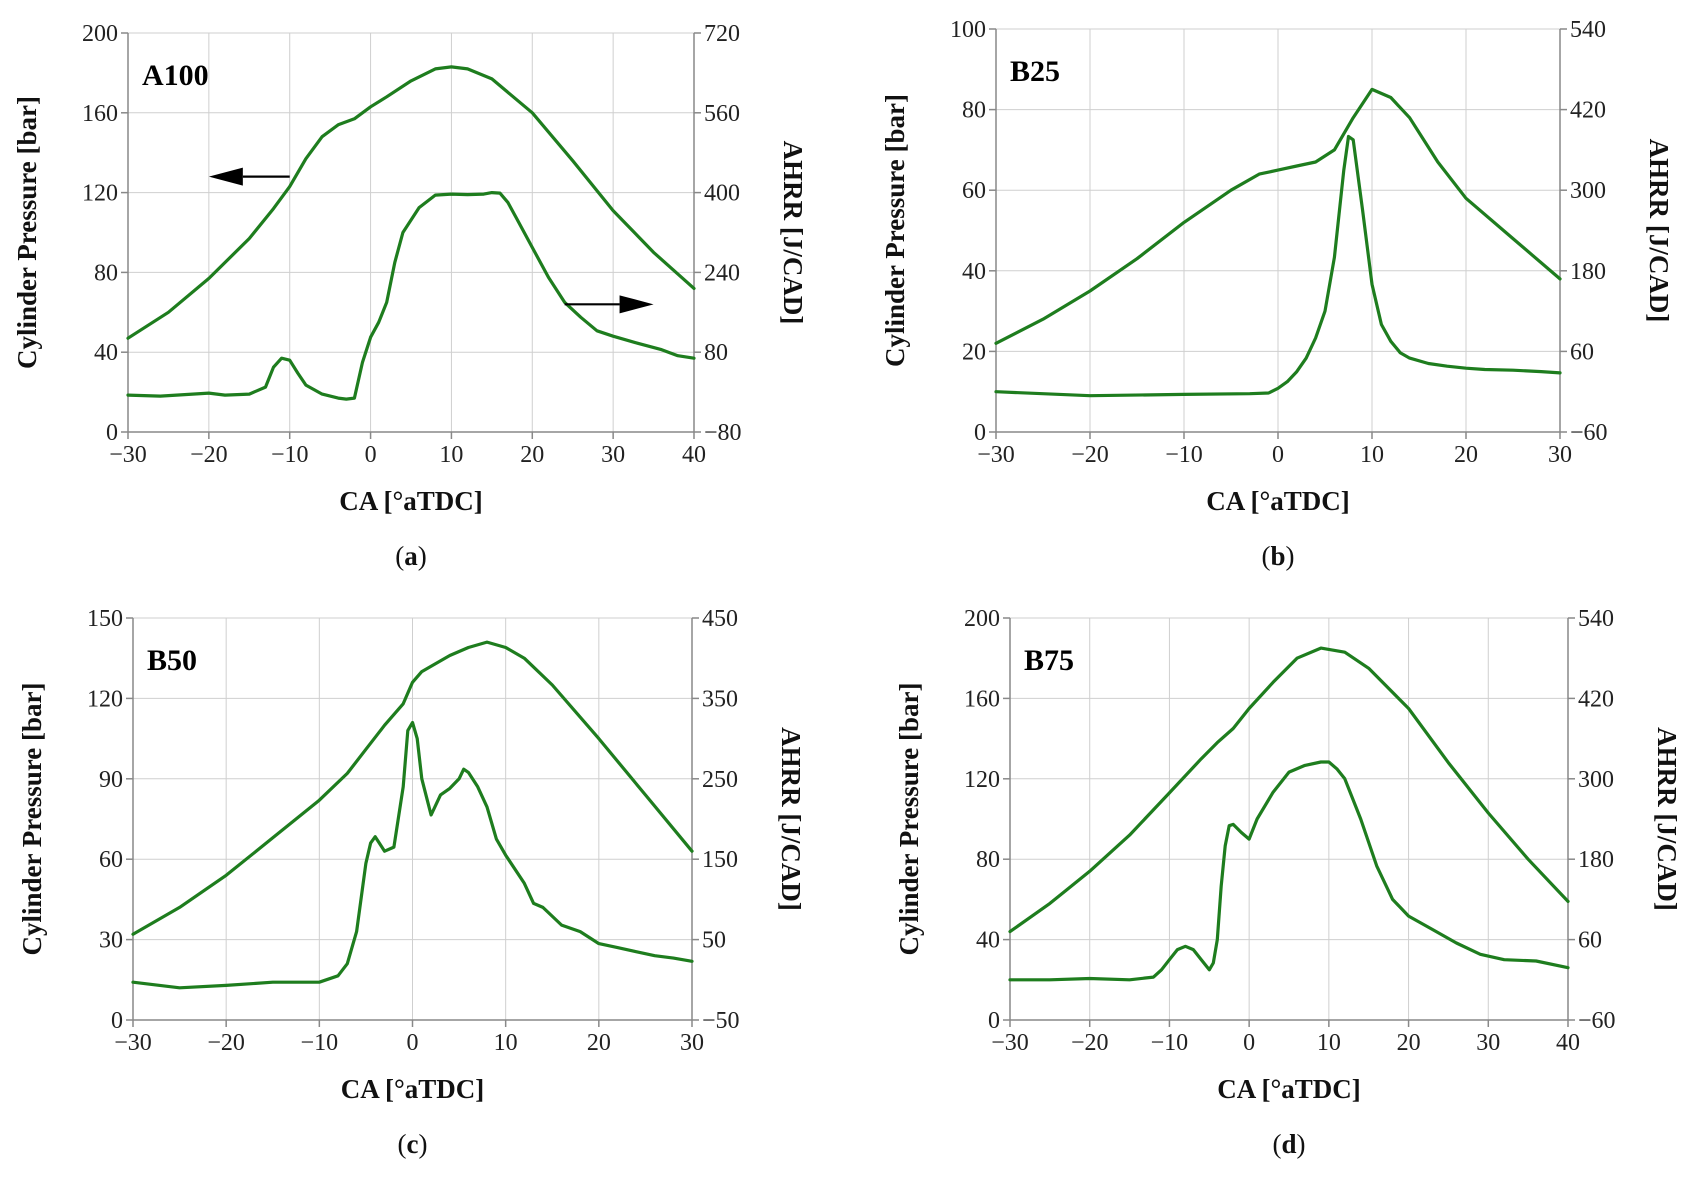 This screenshot has height=1178, width=1702. What do you see at coordinates (720, 860) in the screenshot?
I see `y2-tick-label: 150` at bounding box center [720, 860].